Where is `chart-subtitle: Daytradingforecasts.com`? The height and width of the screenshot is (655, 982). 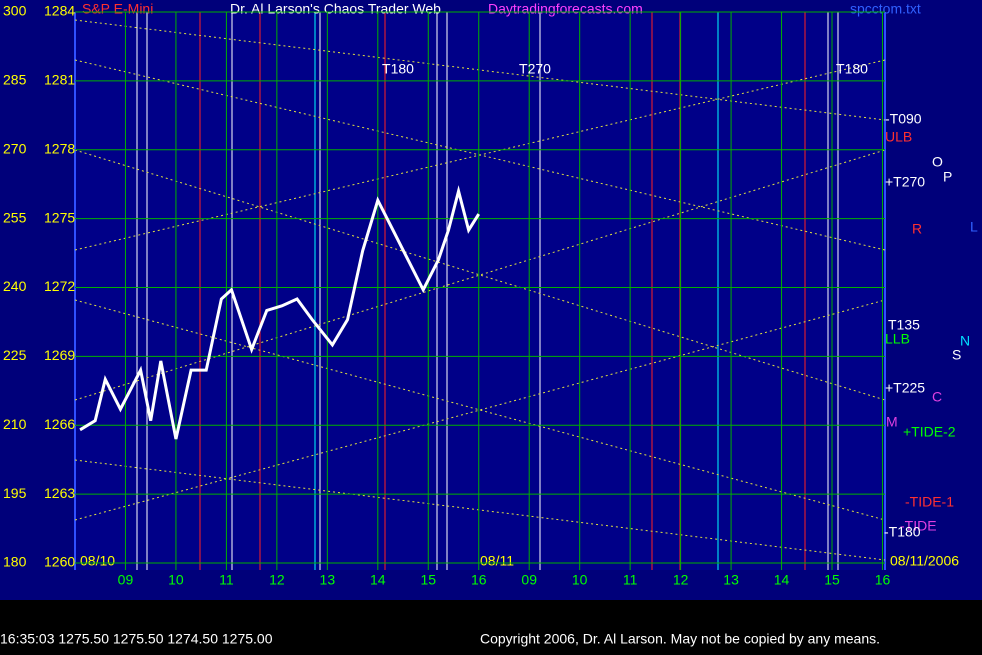
chart-subtitle: Daytradingforecasts.com is located at coordinates (565, 9).